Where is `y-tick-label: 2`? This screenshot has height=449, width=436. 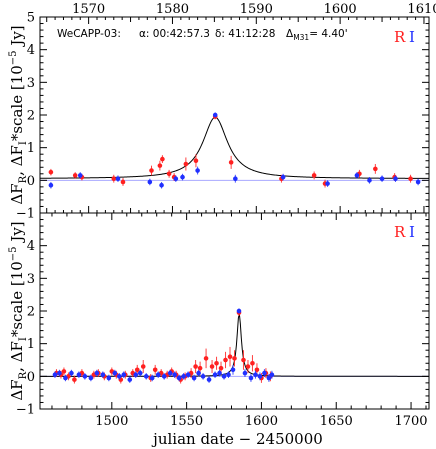 y-tick-label: 2 is located at coordinates (31, 312).